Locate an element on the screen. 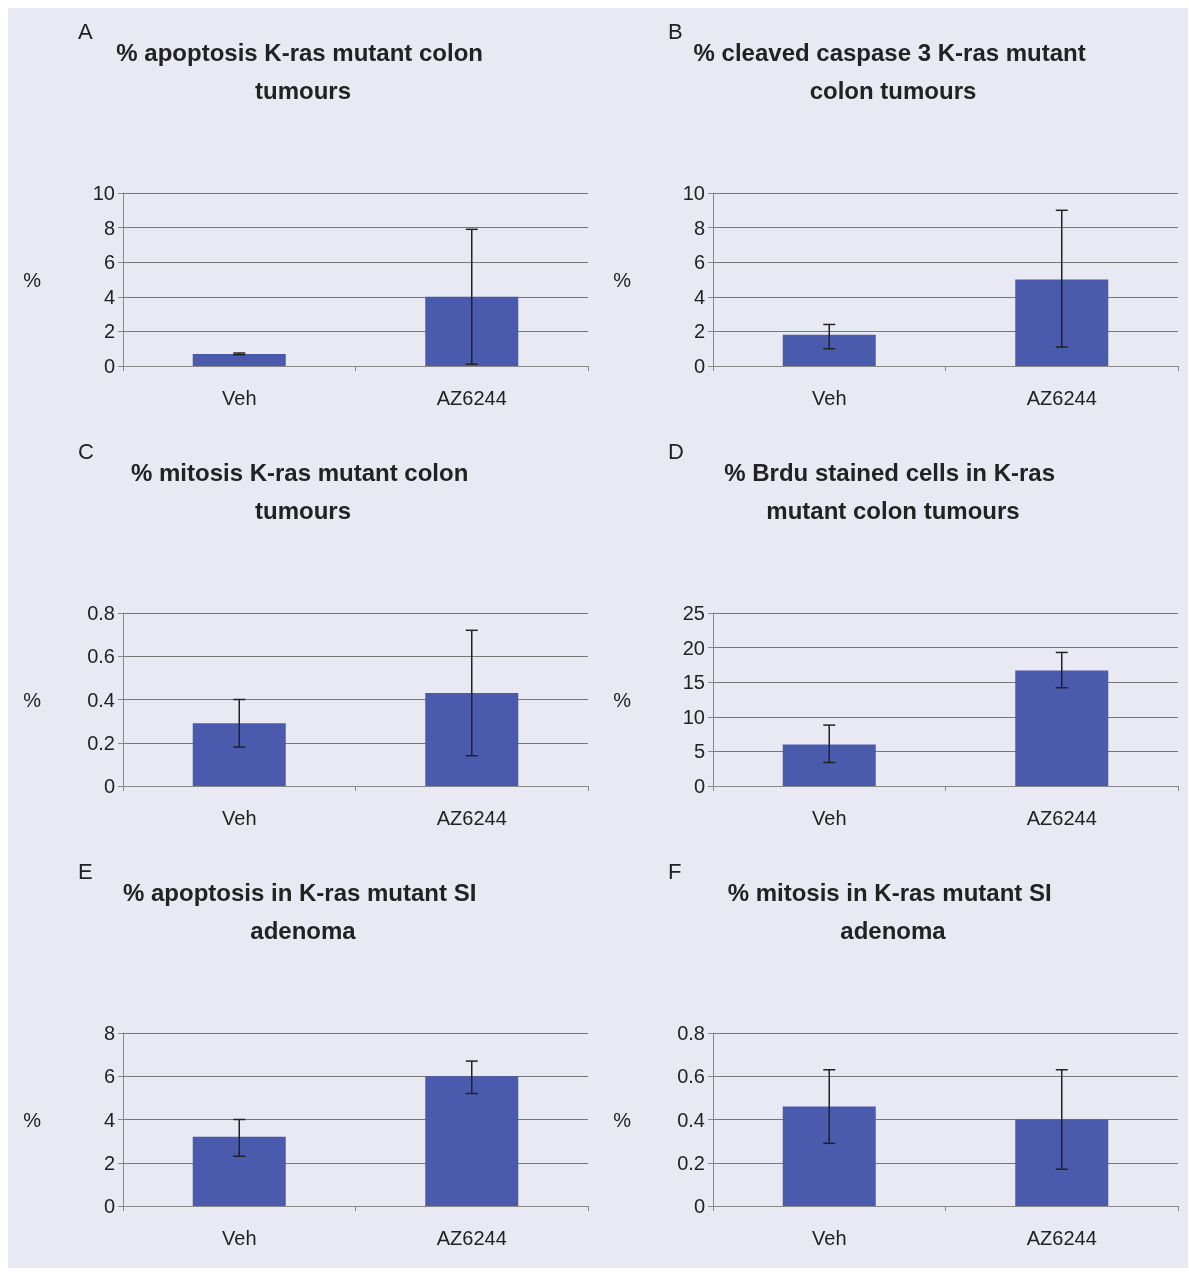 Image resolution: width=1189 pixels, height=1281 pixels. text: C is located at coordinates (86, 451).